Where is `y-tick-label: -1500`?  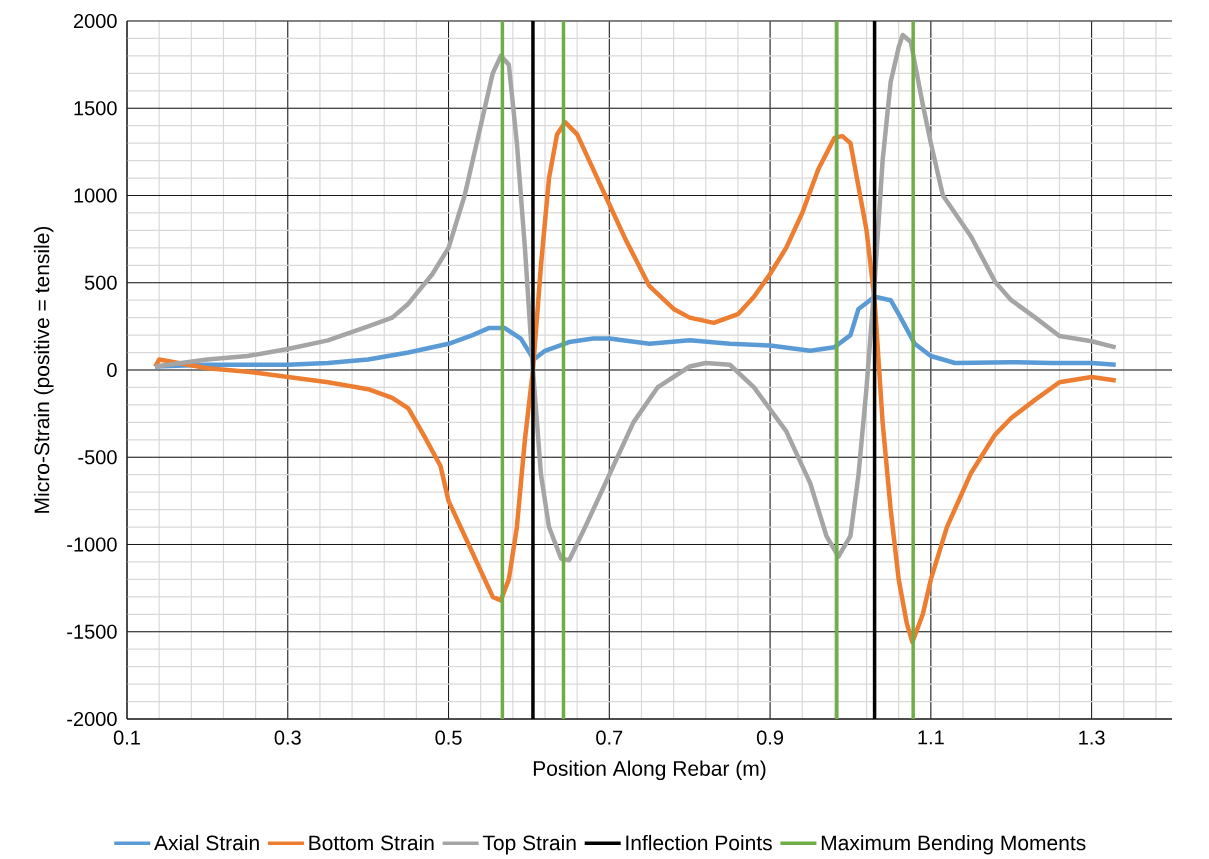 y-tick-label: -1500 is located at coordinates (92, 631).